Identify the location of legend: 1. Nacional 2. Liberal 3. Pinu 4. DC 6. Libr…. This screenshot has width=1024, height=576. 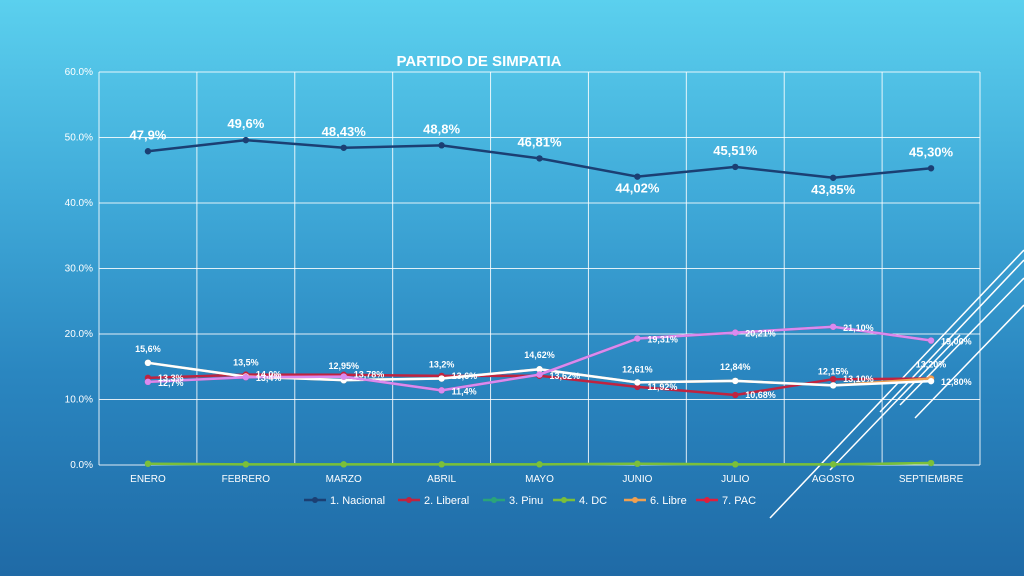
(530, 501).